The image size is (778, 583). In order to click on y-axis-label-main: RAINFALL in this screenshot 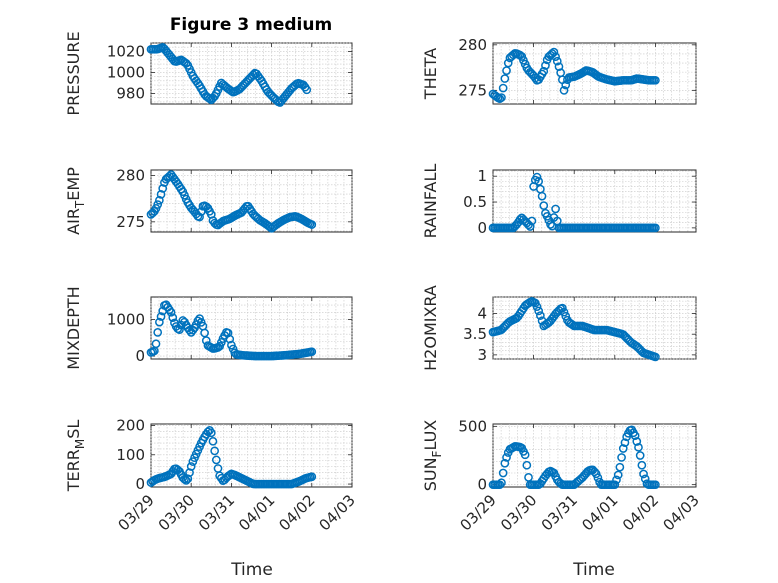, I will do `click(430, 201)`.